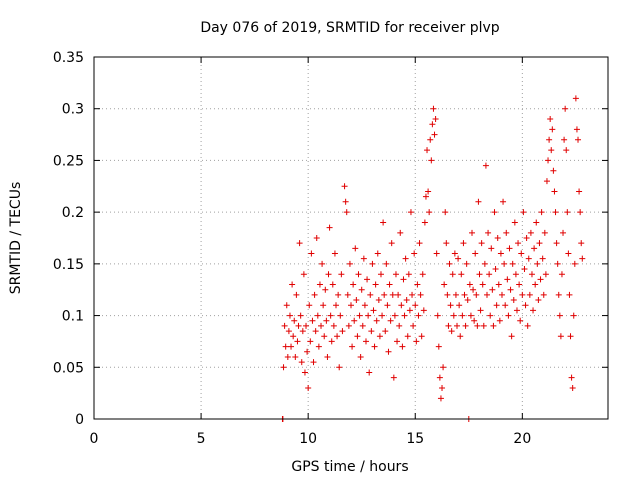 The image size is (640, 480). Describe the element at coordinates (68, 265) in the screenshot. I see `y-tick-label: 0.15` at that location.